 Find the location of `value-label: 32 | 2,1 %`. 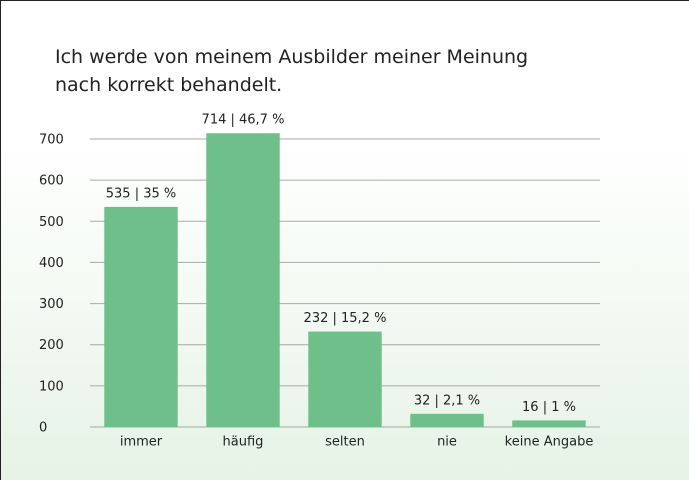

value-label: 32 | 2,1 % is located at coordinates (447, 400).